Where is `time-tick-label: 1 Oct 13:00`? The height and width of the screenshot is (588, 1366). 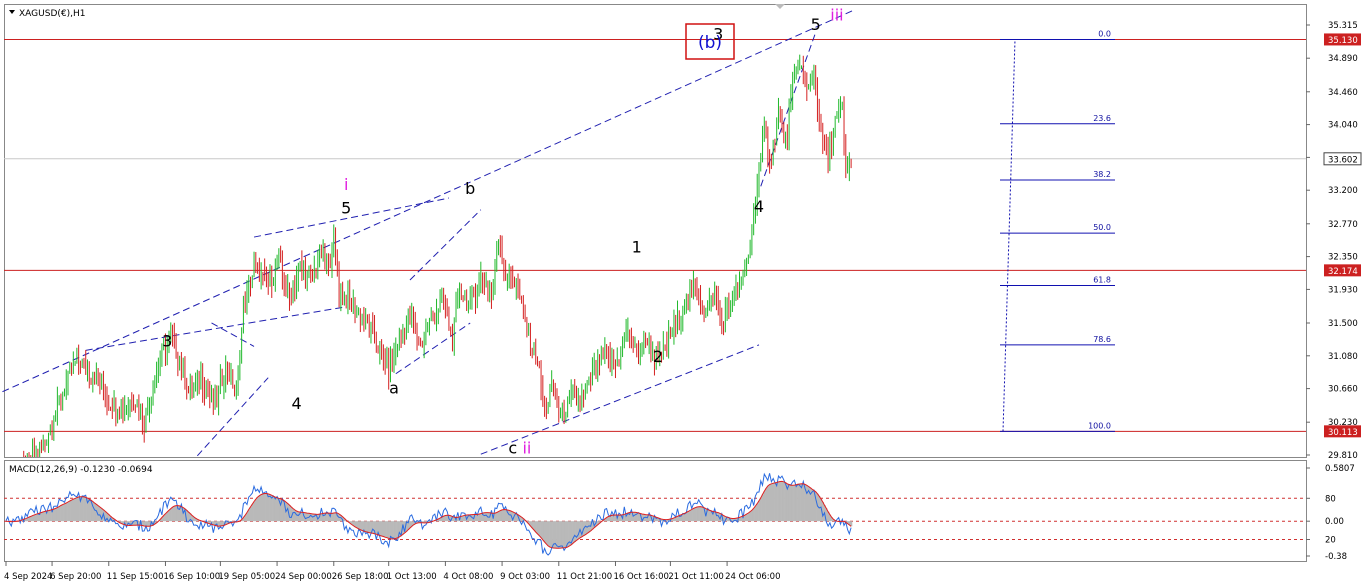
time-tick-label: 1 Oct 13:00 is located at coordinates (412, 577).